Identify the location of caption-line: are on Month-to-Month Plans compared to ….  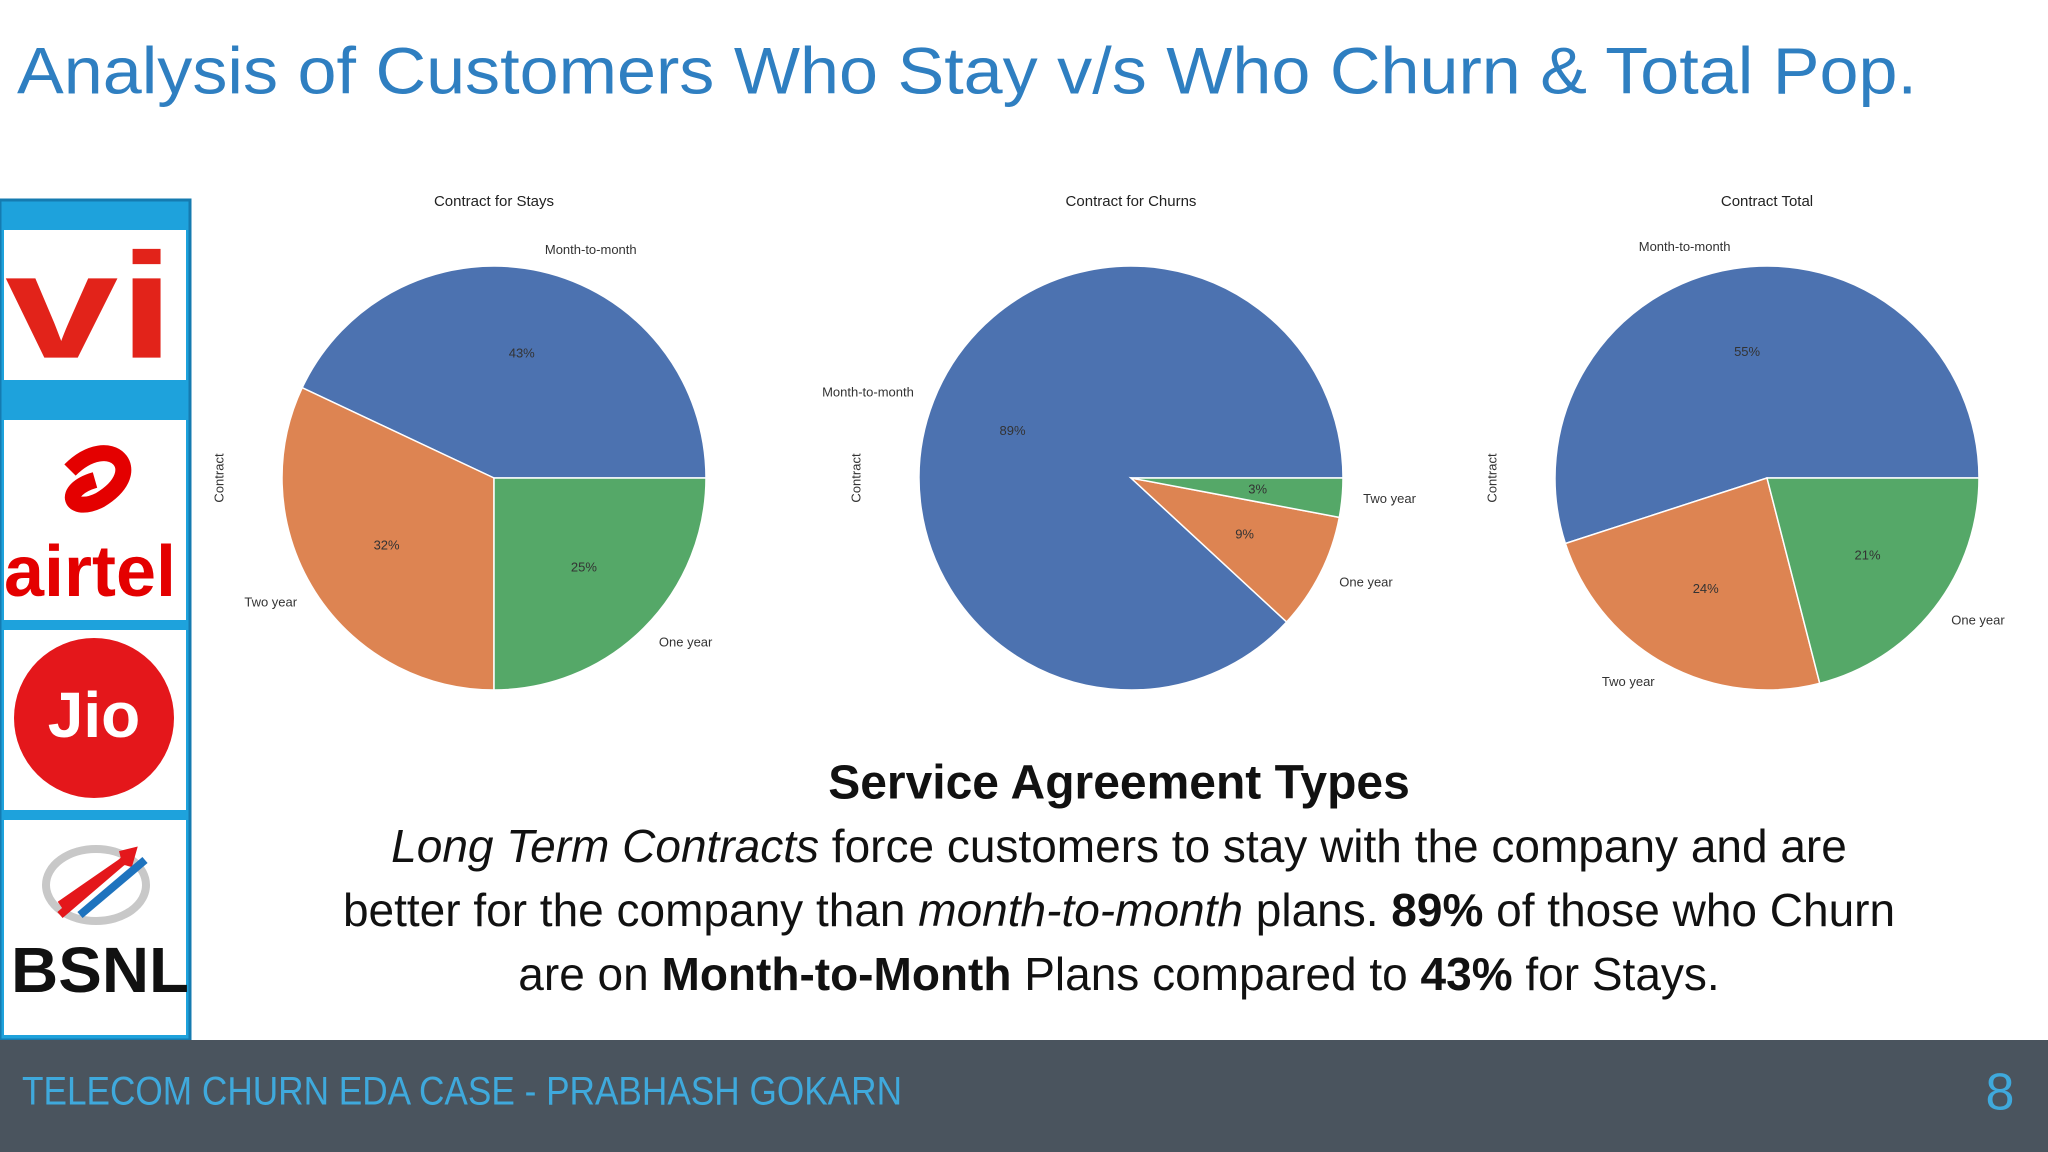
(1118, 974).